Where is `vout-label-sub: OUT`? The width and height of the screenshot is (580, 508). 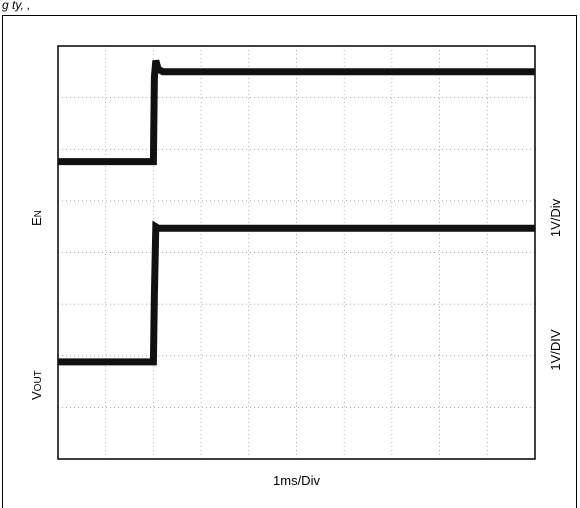 vout-label-sub: OUT is located at coordinates (38, 380).